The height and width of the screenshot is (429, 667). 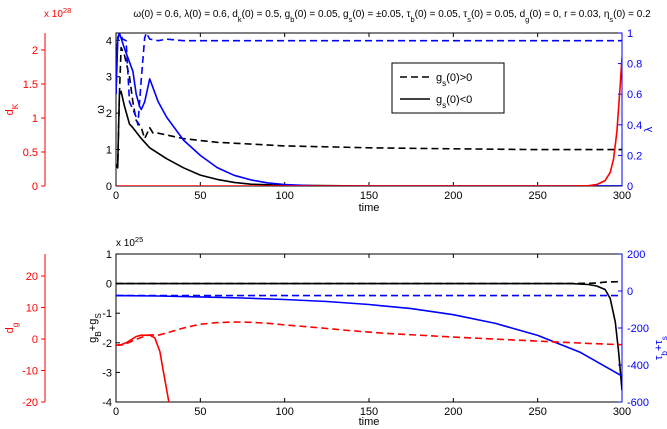 I want to click on left-tick-label: 3, so click(x=109, y=78).